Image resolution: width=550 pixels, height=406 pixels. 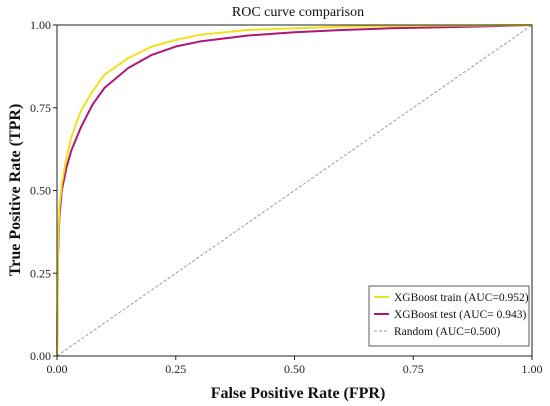 I want to click on legend-label-train: XGBoost train (AUC=0.952), so click(x=461, y=298).